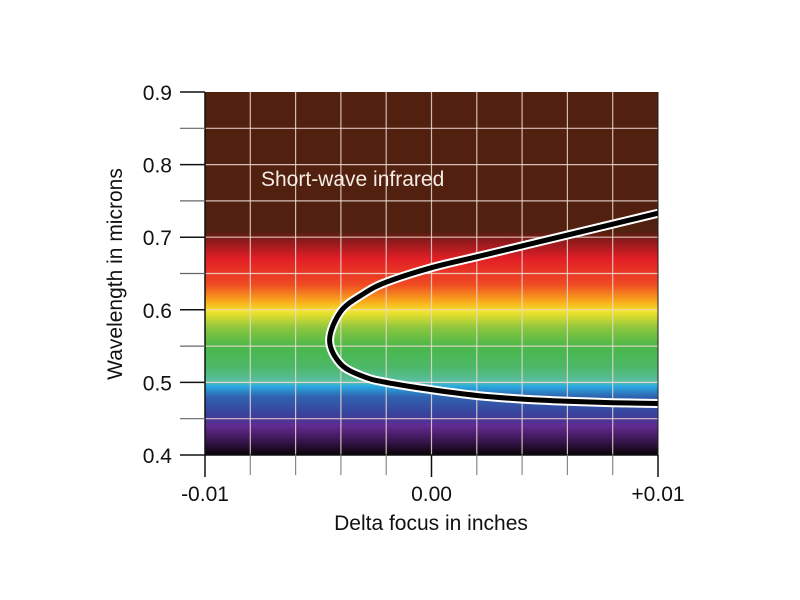 The height and width of the screenshot is (600, 800). I want to click on y-tick-label: 0.6, so click(157, 311).